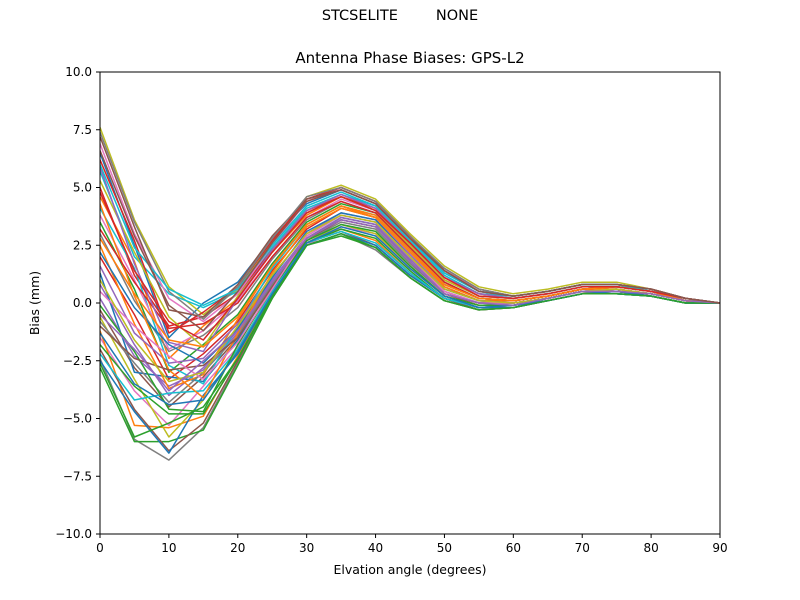 This screenshot has height=600, width=800. What do you see at coordinates (457, 16) in the screenshot?
I see `suptitle-right-text: NONE` at bounding box center [457, 16].